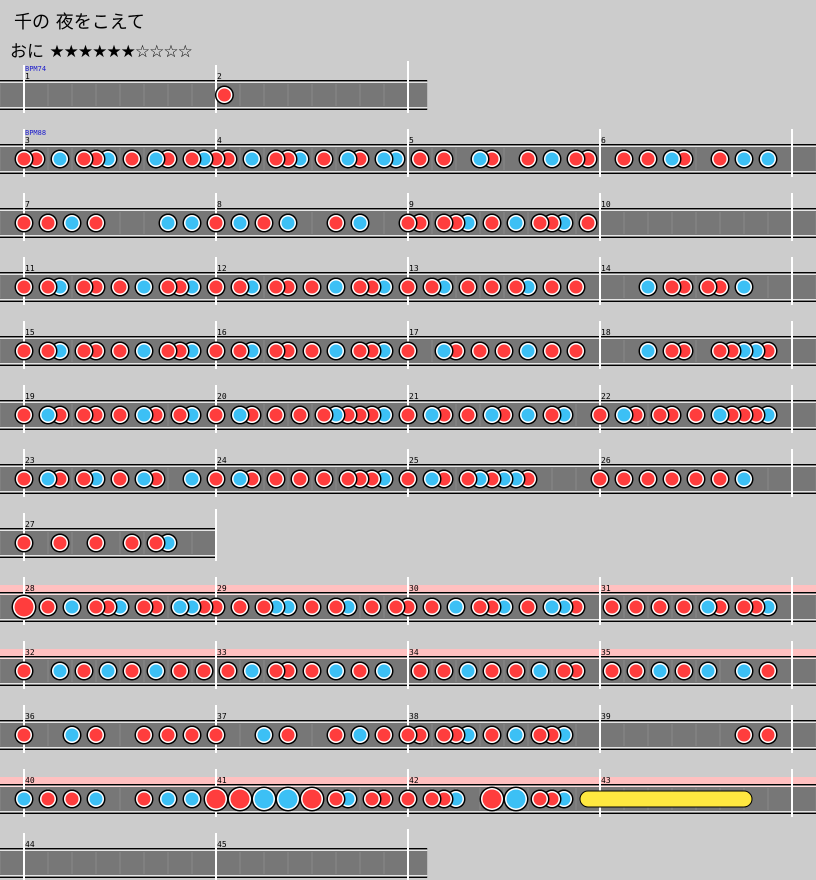 This screenshot has width=816, height=880. Describe the element at coordinates (222, 332) in the screenshot. I see `measure-number: 16` at that location.